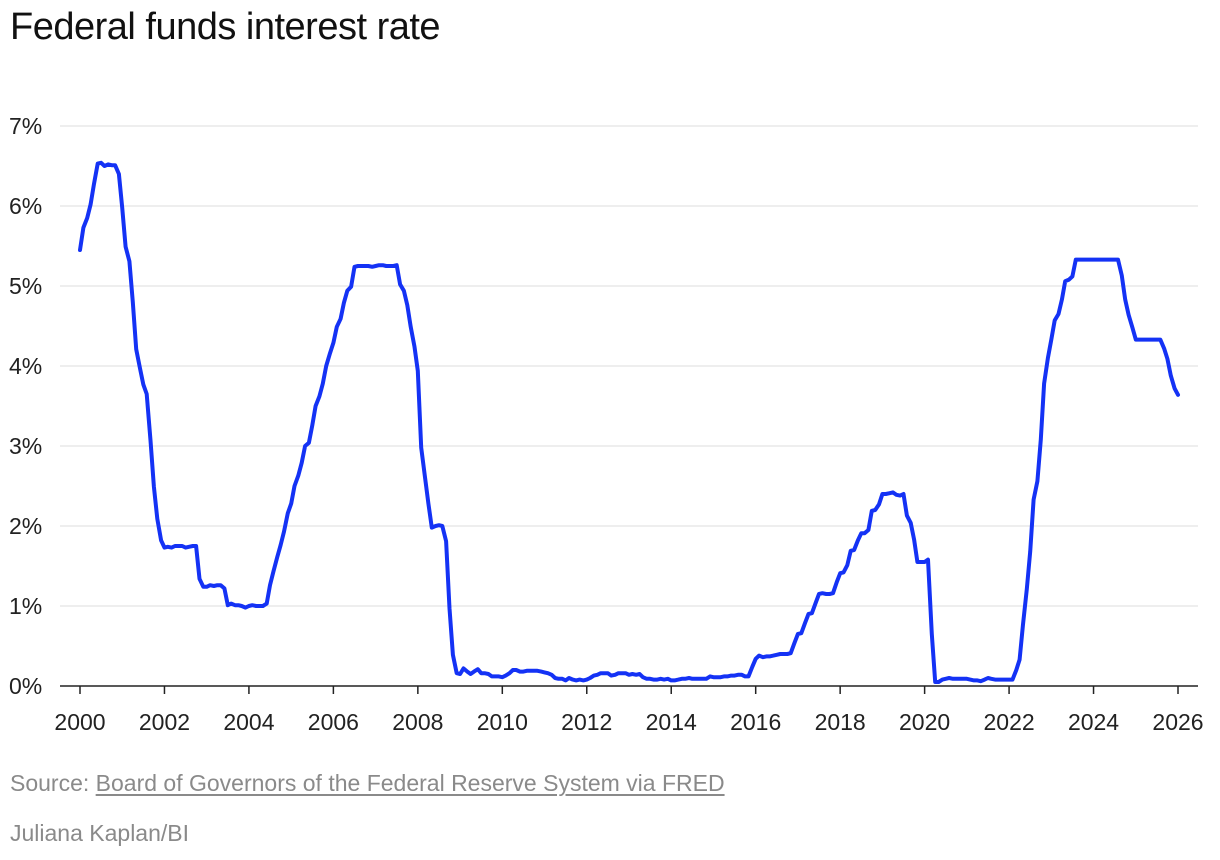  Describe the element at coordinates (25, 406) in the screenshot. I see `y-axis-ticks: 0% 1% 2% 3% 4% 5% 6% 7%` at that location.